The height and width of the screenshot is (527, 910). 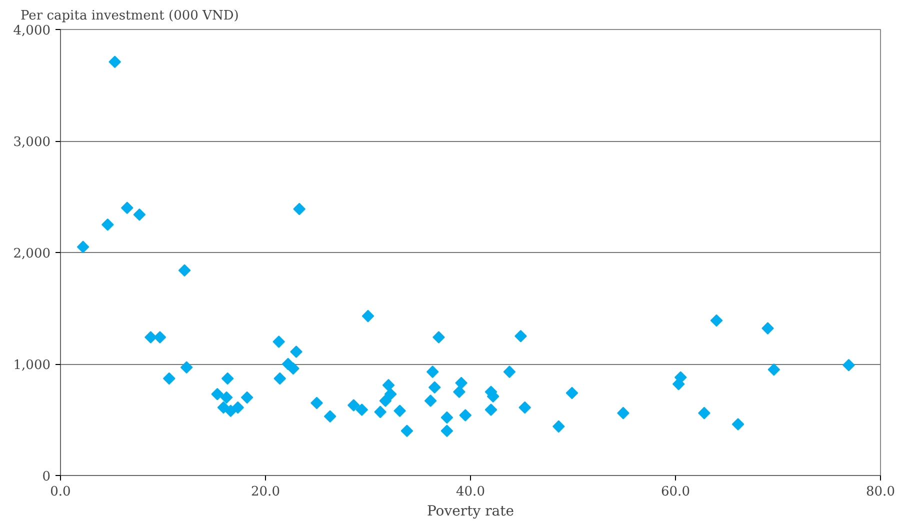 What do you see at coordinates (470, 512) in the screenshot?
I see `x-axis-title: Poverty rate` at bounding box center [470, 512].